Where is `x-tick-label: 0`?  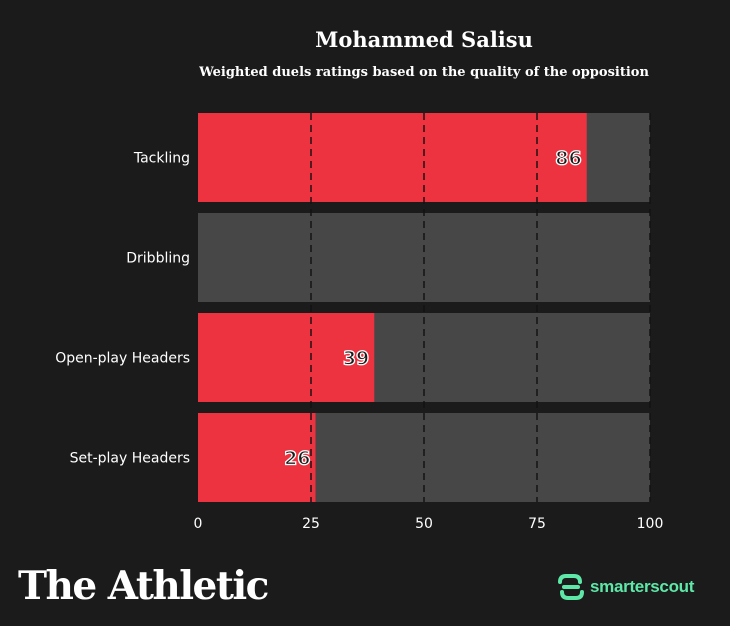
x-tick-label: 0 is located at coordinates (198, 524).